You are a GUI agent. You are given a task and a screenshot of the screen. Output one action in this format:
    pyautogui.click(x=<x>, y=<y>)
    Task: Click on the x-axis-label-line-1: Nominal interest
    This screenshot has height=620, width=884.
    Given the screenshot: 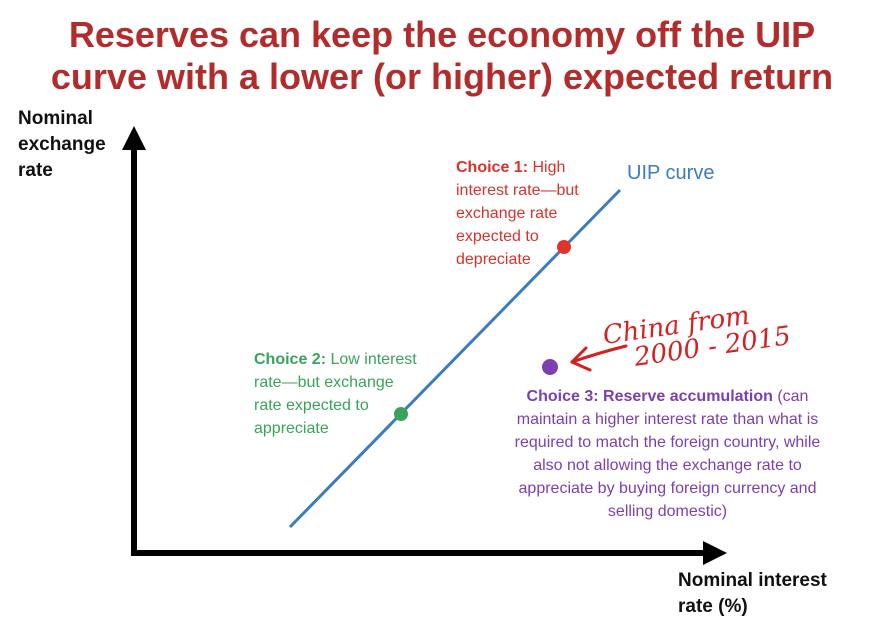 What is the action you would take?
    pyautogui.click(x=752, y=580)
    